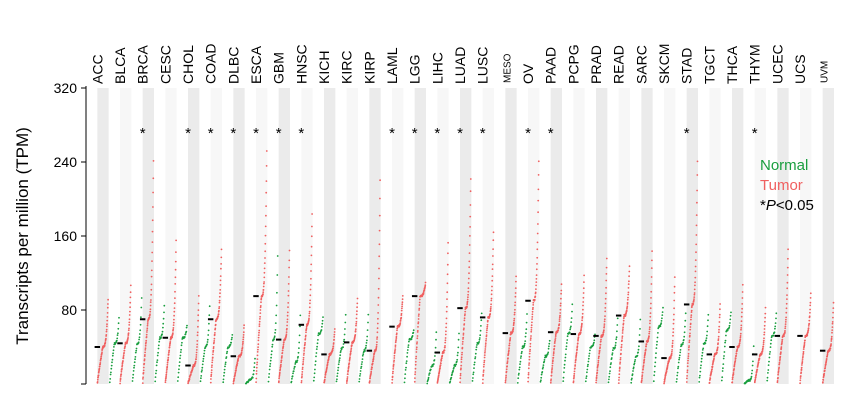 This screenshot has height=402, width=850. What do you see at coordinates (800, 69) in the screenshot?
I see `category-label: UCS` at bounding box center [800, 69].